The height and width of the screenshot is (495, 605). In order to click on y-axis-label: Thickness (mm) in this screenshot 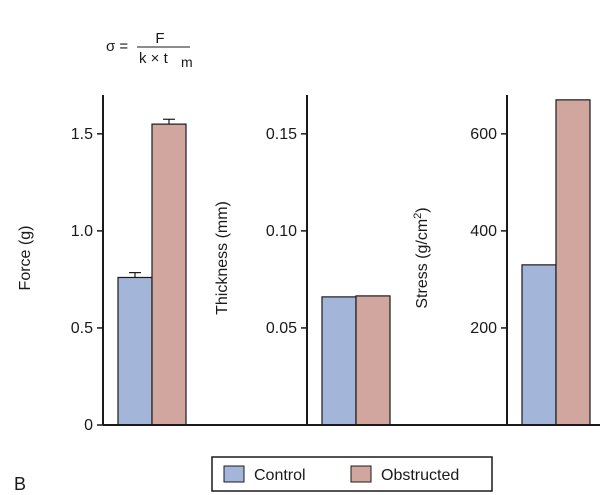, I will do `click(222, 258)`.